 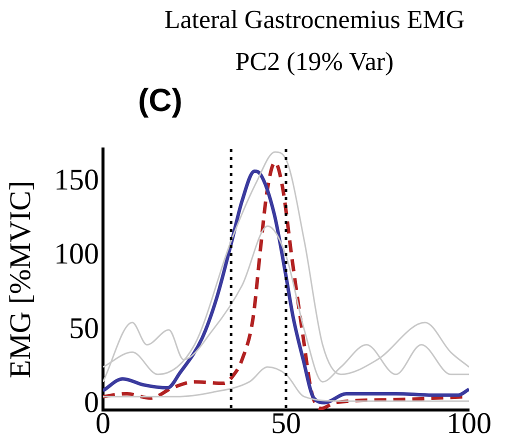 What do you see at coordinates (314, 62) in the screenshot?
I see `chart-subtitle: PC2 (19% Var)` at bounding box center [314, 62].